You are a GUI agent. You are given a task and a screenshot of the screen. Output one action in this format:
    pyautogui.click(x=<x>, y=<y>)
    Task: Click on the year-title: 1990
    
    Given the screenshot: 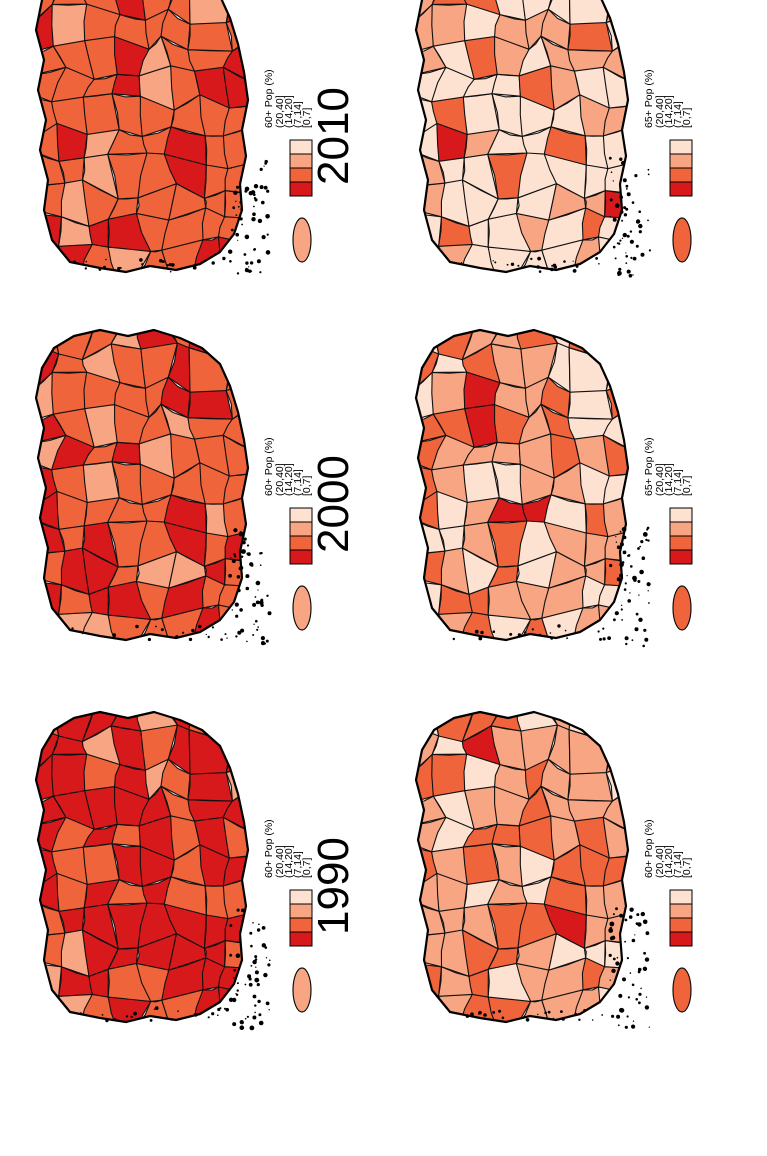 What is the action you would take?
    pyautogui.click(x=333, y=886)
    